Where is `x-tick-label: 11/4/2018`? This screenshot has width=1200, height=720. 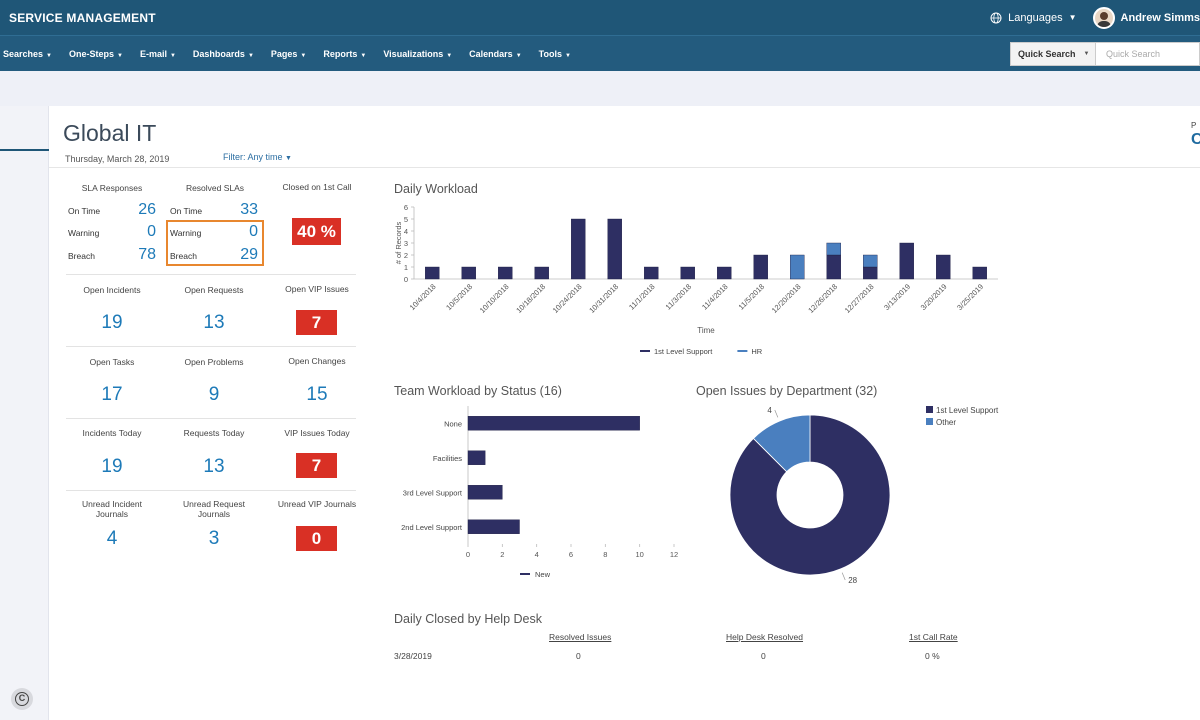
x-tick-label: 11/4/2018 is located at coordinates (715, 297).